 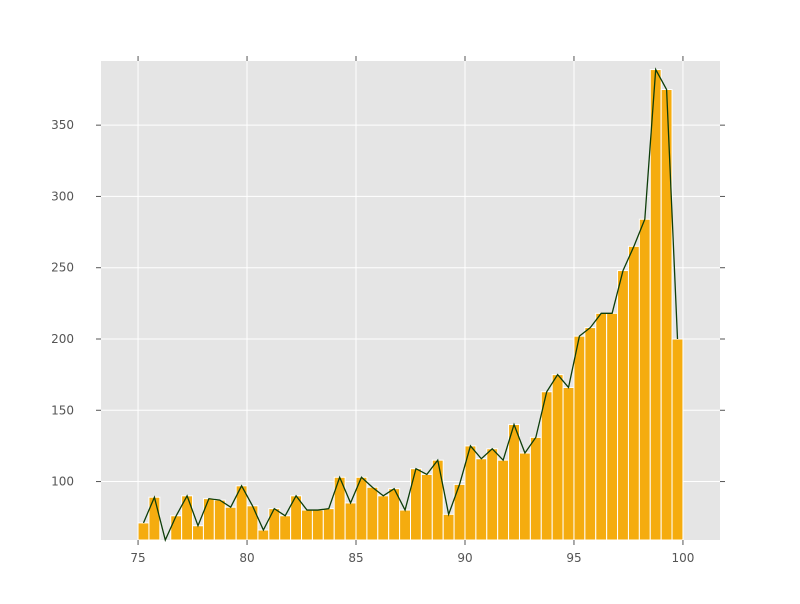 I want to click on y-tick-label: 300, so click(x=62, y=196).